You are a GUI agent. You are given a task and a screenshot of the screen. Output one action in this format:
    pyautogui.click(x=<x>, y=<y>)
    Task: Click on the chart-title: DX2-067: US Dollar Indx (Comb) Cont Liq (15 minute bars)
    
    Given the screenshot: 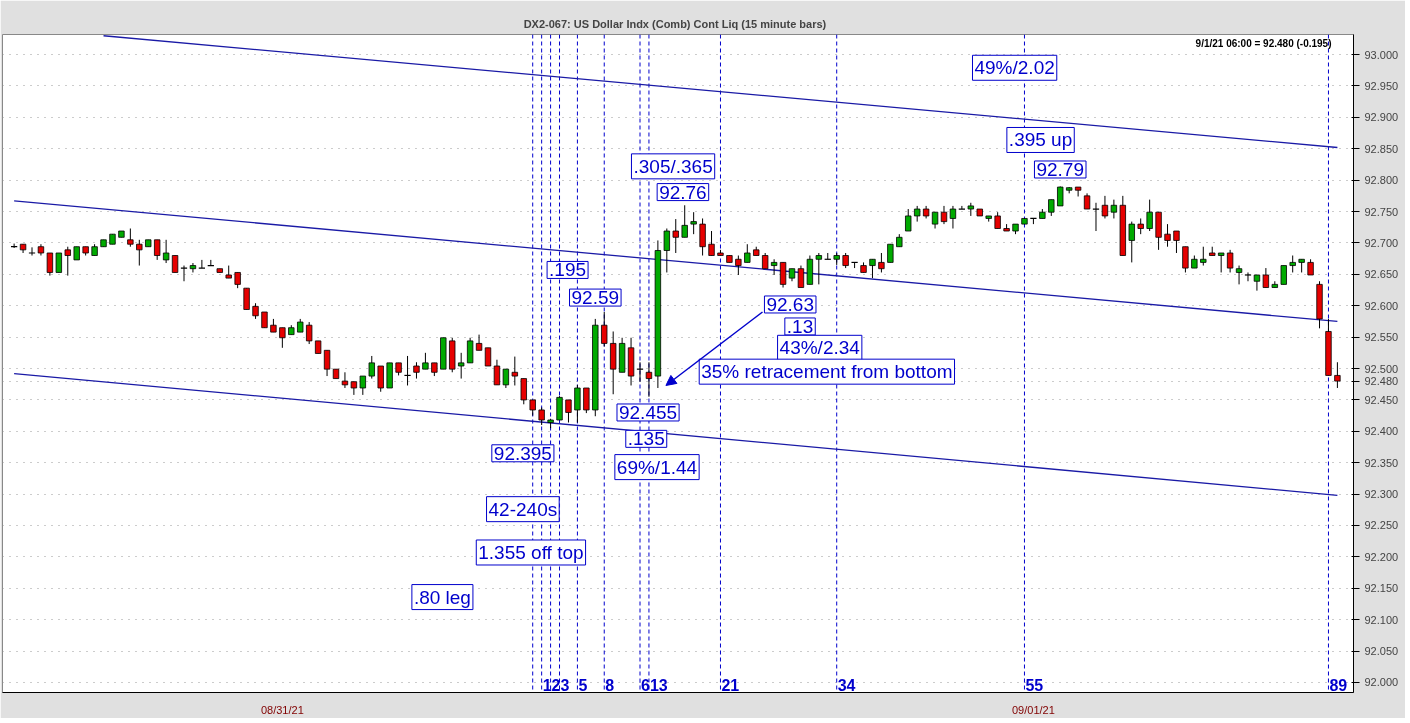 What is the action you would take?
    pyautogui.click(x=675, y=23)
    